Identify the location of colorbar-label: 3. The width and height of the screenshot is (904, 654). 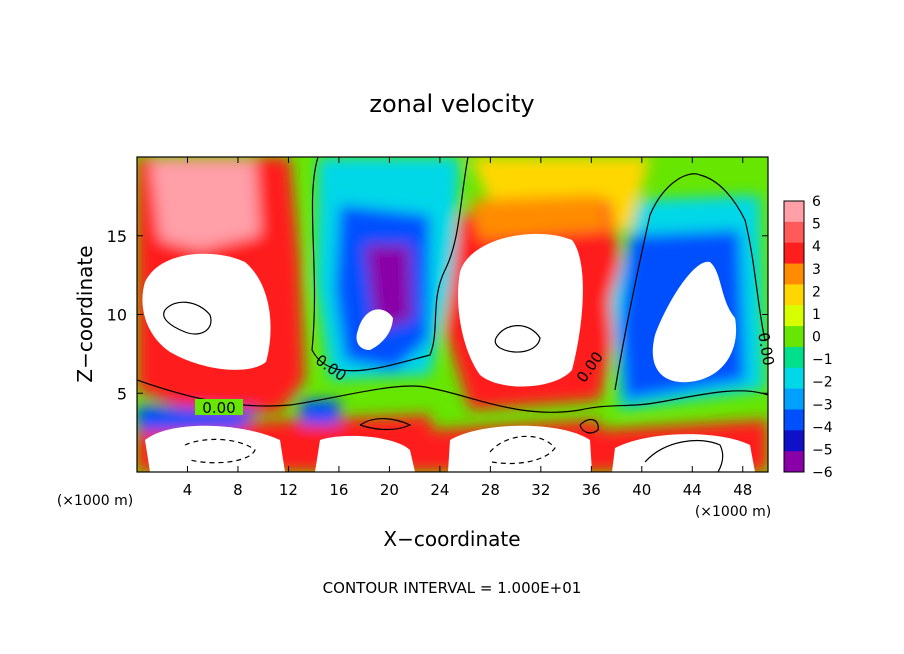
(816, 270).